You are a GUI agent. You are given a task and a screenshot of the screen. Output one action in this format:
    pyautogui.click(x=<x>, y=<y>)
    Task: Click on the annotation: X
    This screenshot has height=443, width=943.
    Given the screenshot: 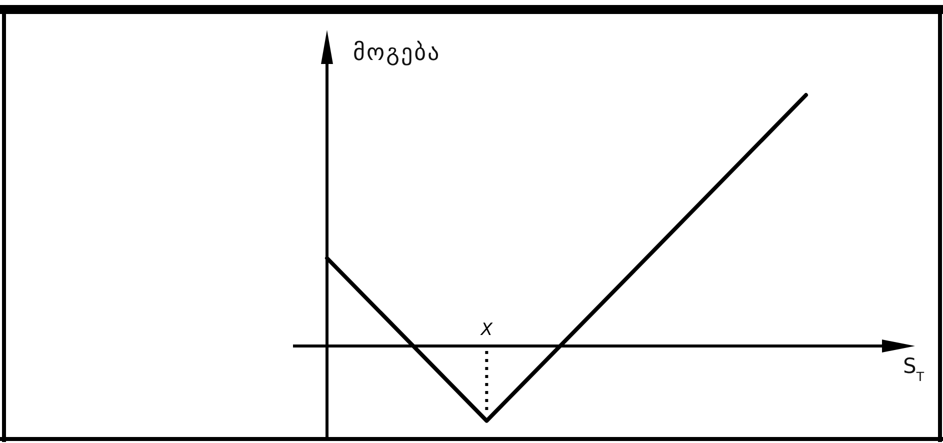 What is the action you would take?
    pyautogui.click(x=486, y=330)
    